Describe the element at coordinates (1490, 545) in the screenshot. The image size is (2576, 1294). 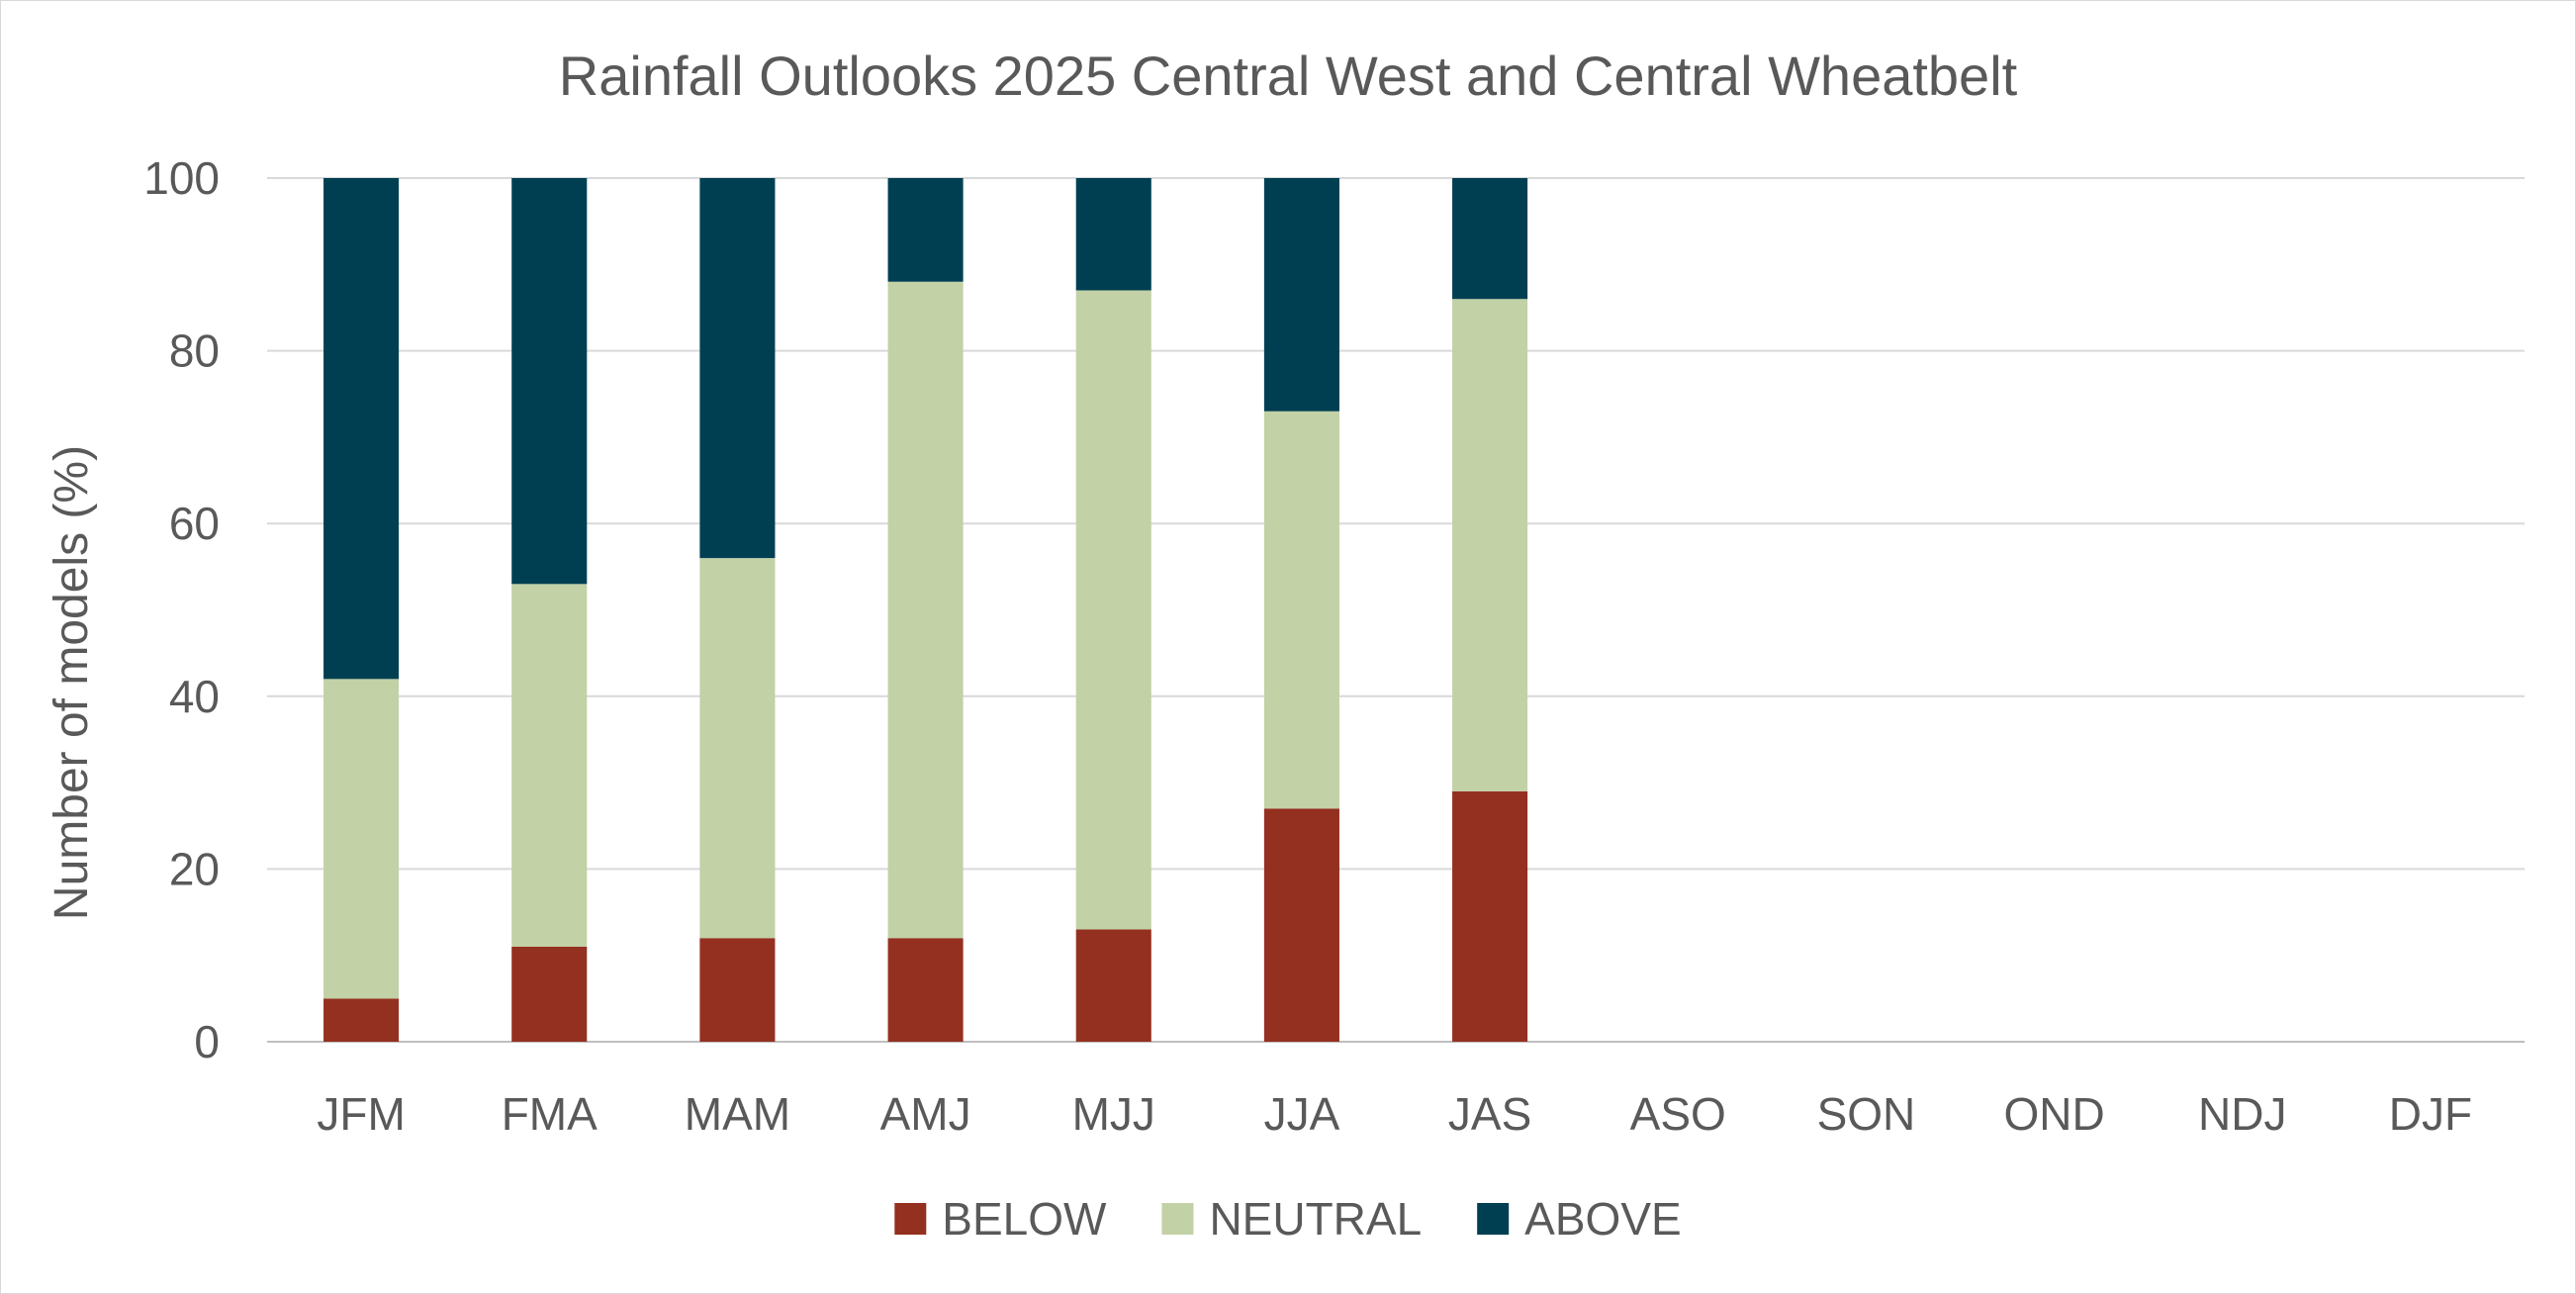
I see `bar-neutral-jas` at that location.